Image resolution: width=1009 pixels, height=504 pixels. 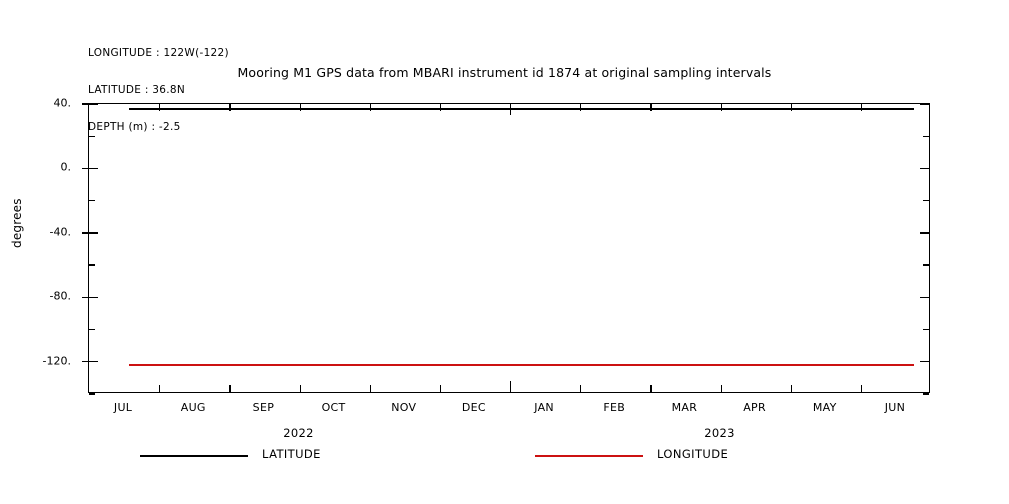 What do you see at coordinates (509, 435) in the screenshot?
I see `x-axis-year-labels: 2022 2023` at bounding box center [509, 435].